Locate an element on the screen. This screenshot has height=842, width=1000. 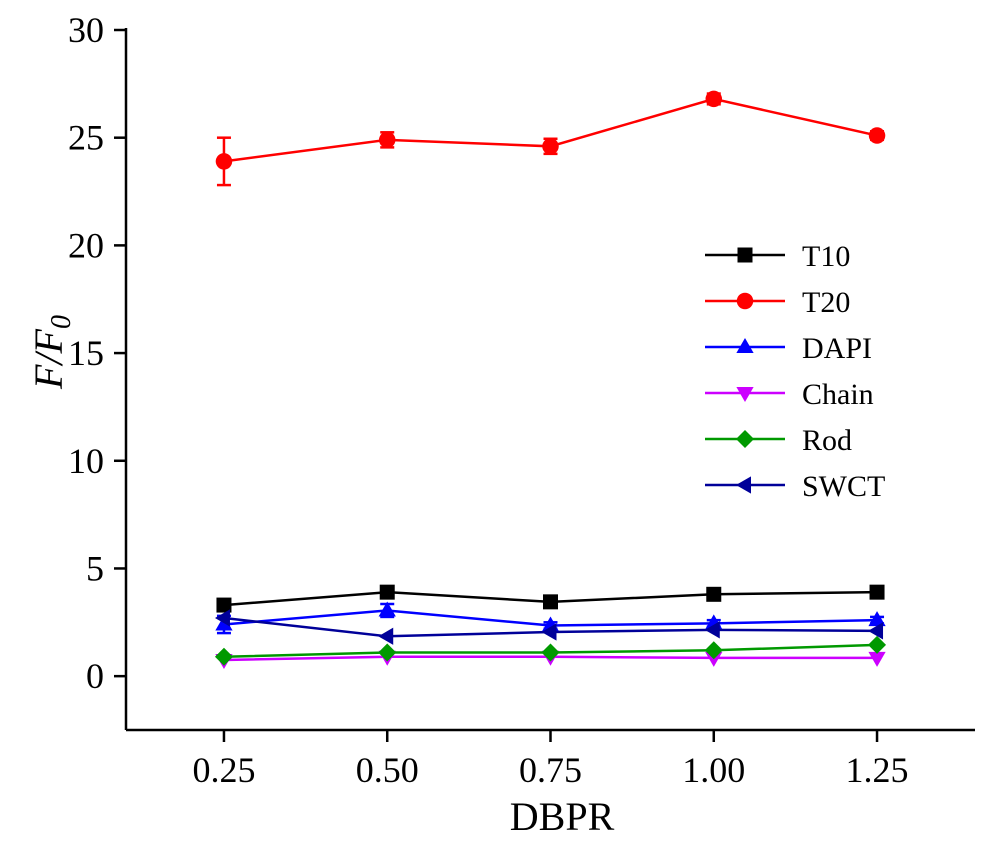
series-t10 is located at coordinates (550, 598).